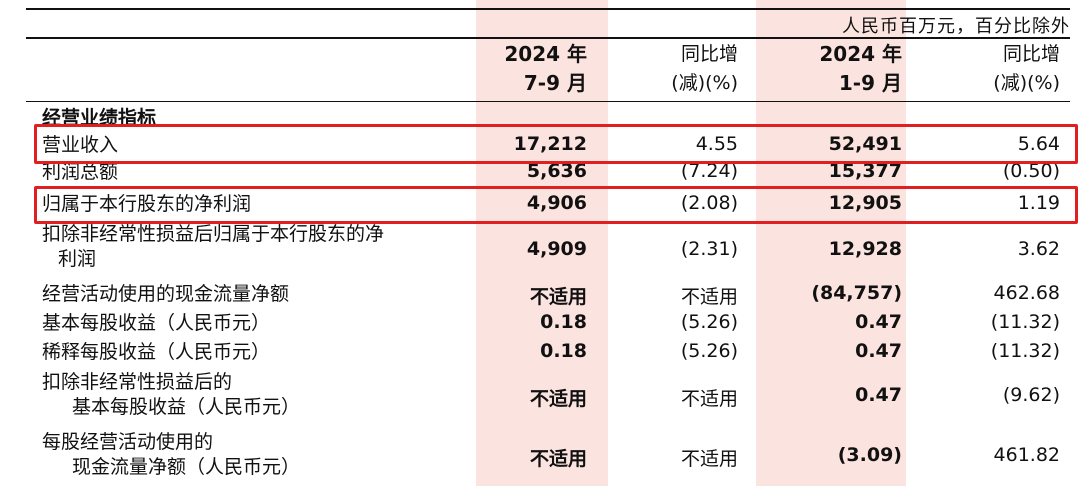 This screenshot has width=1080, height=486. I want to click on cell-ytd-yoy: 1.19, so click(1038, 203).